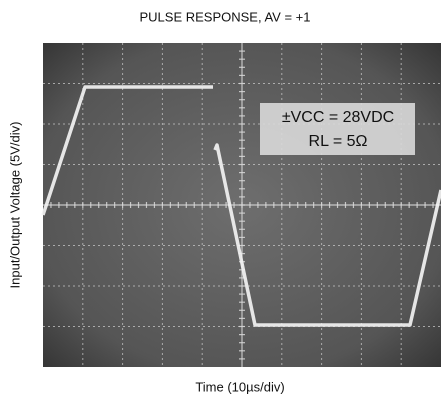  Describe the element at coordinates (224, 16) in the screenshot. I see `chart-title: PULSE RESPONSE, AV = +1` at that location.